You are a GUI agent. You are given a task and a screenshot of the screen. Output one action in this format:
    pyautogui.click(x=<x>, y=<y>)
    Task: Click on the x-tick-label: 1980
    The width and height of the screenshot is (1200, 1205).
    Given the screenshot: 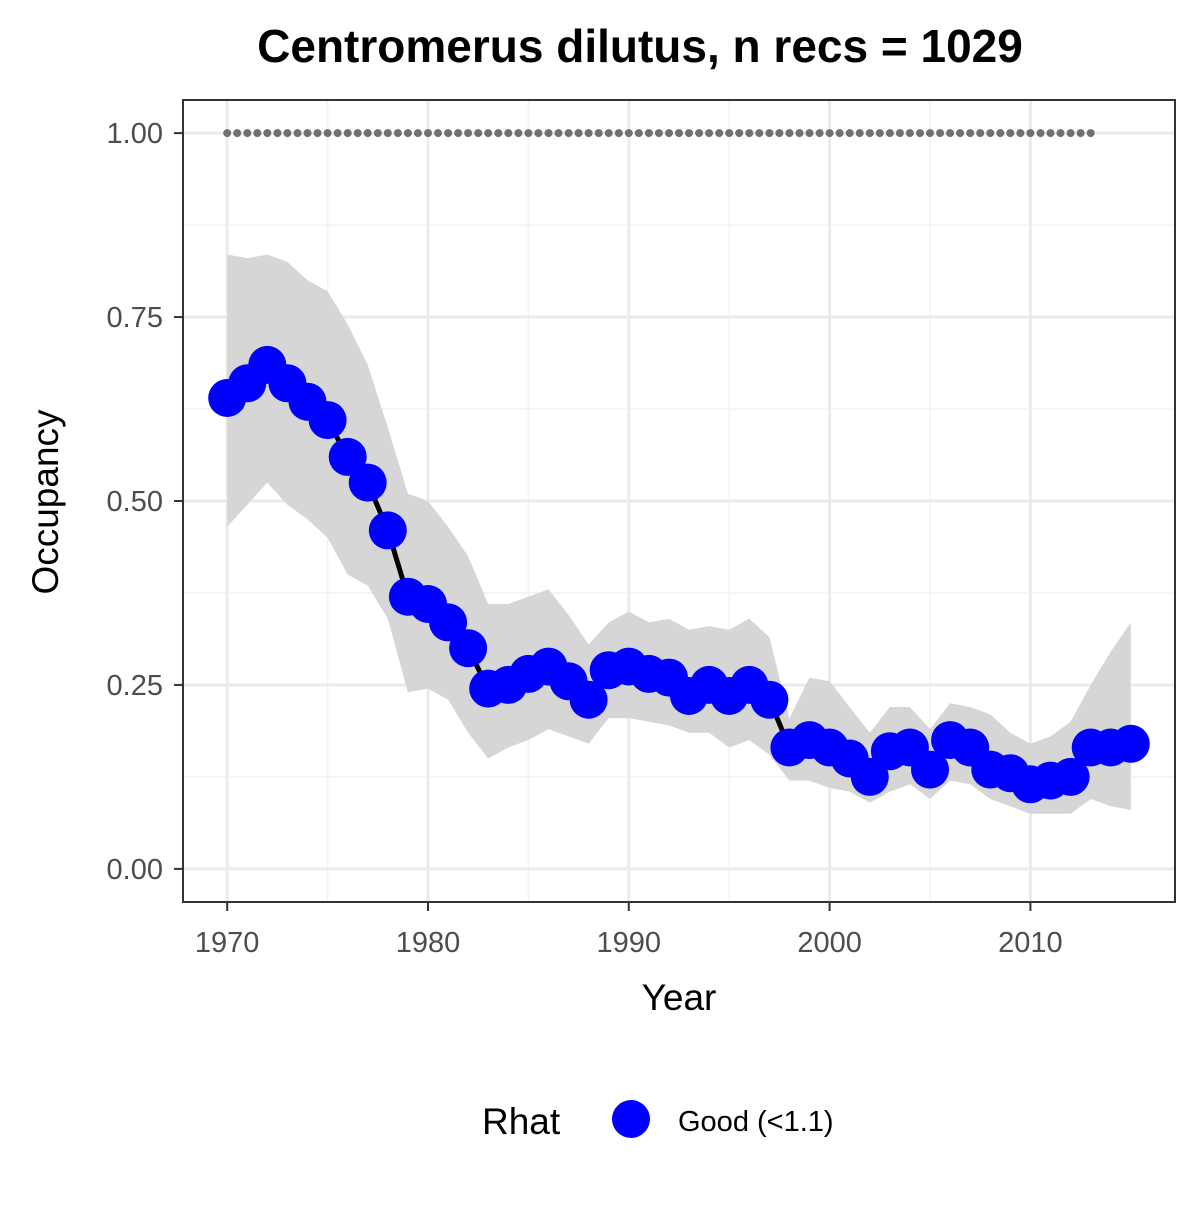 What is the action you would take?
    pyautogui.click(x=428, y=943)
    